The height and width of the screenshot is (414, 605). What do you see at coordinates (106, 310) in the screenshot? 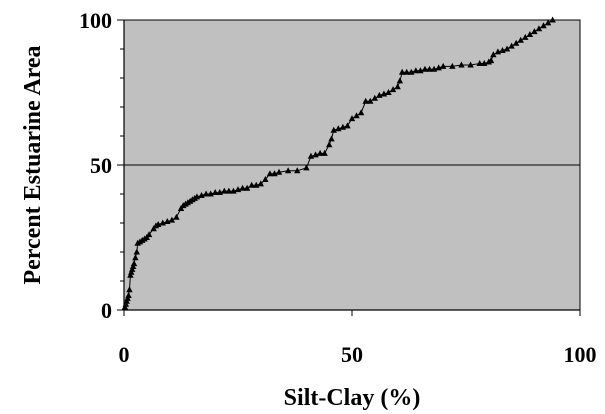
I see `y-tick-label: 0` at bounding box center [106, 310].